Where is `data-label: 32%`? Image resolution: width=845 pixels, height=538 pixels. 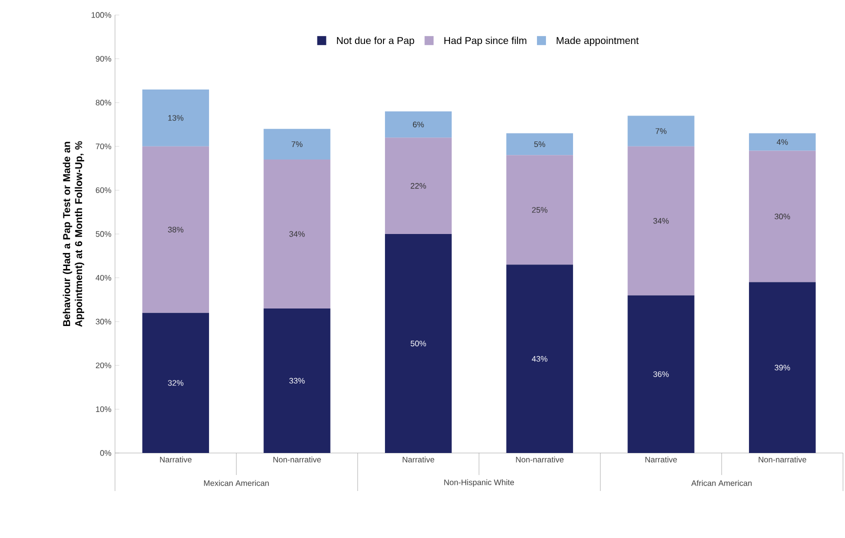
data-label: 32% is located at coordinates (176, 383).